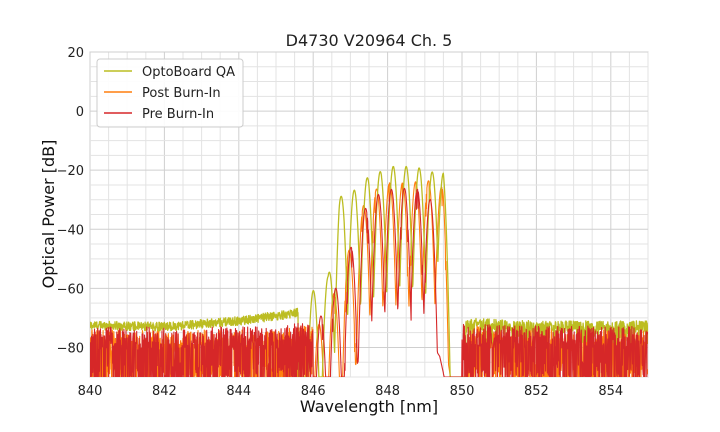 This screenshot has width=720, height=432. Describe the element at coordinates (178, 114) in the screenshot. I see `legend-entry: Pre Burn-In` at that location.